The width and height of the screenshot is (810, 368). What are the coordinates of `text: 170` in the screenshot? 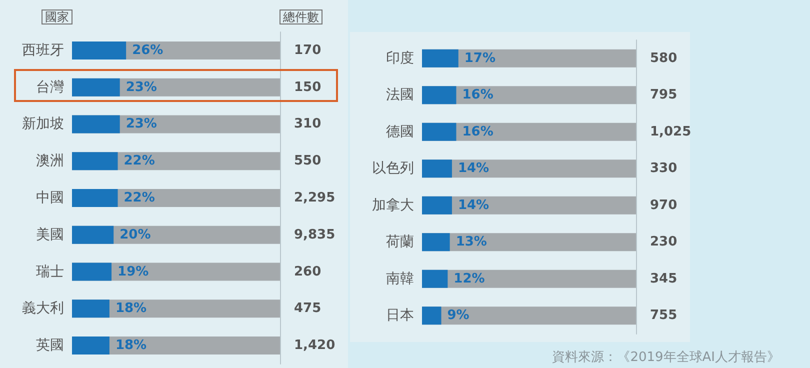 It's located at (308, 50).